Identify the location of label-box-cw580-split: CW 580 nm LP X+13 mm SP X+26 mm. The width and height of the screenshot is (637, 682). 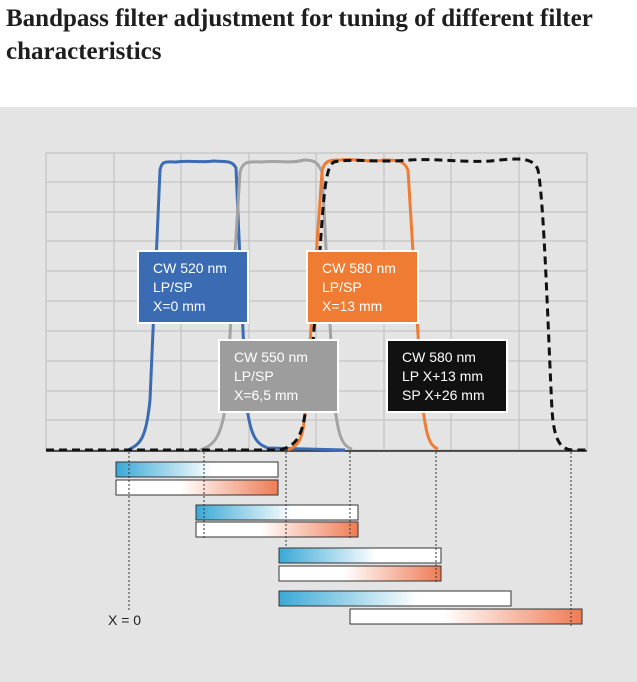
(447, 376).